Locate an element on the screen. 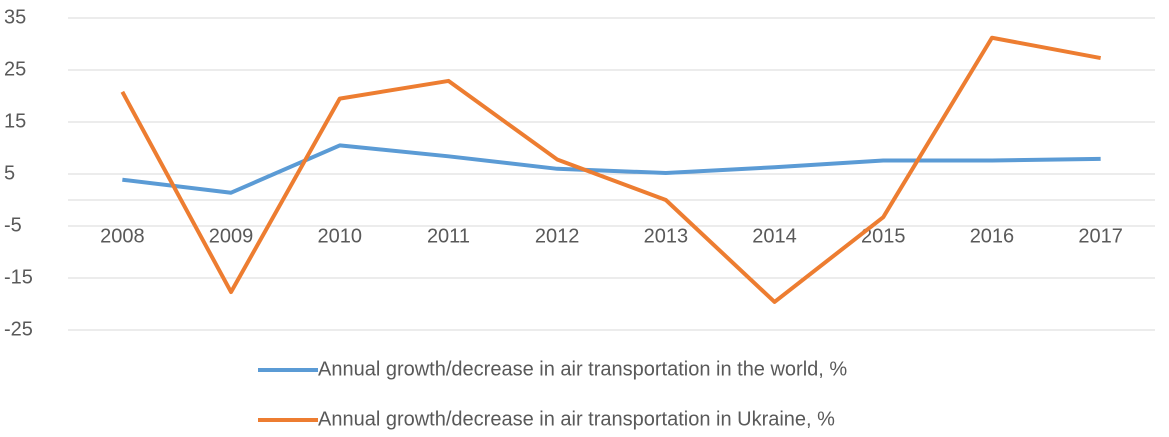 Image resolution: width=1169 pixels, height=437 pixels. y-tick-label: -5 is located at coordinates (13, 225).